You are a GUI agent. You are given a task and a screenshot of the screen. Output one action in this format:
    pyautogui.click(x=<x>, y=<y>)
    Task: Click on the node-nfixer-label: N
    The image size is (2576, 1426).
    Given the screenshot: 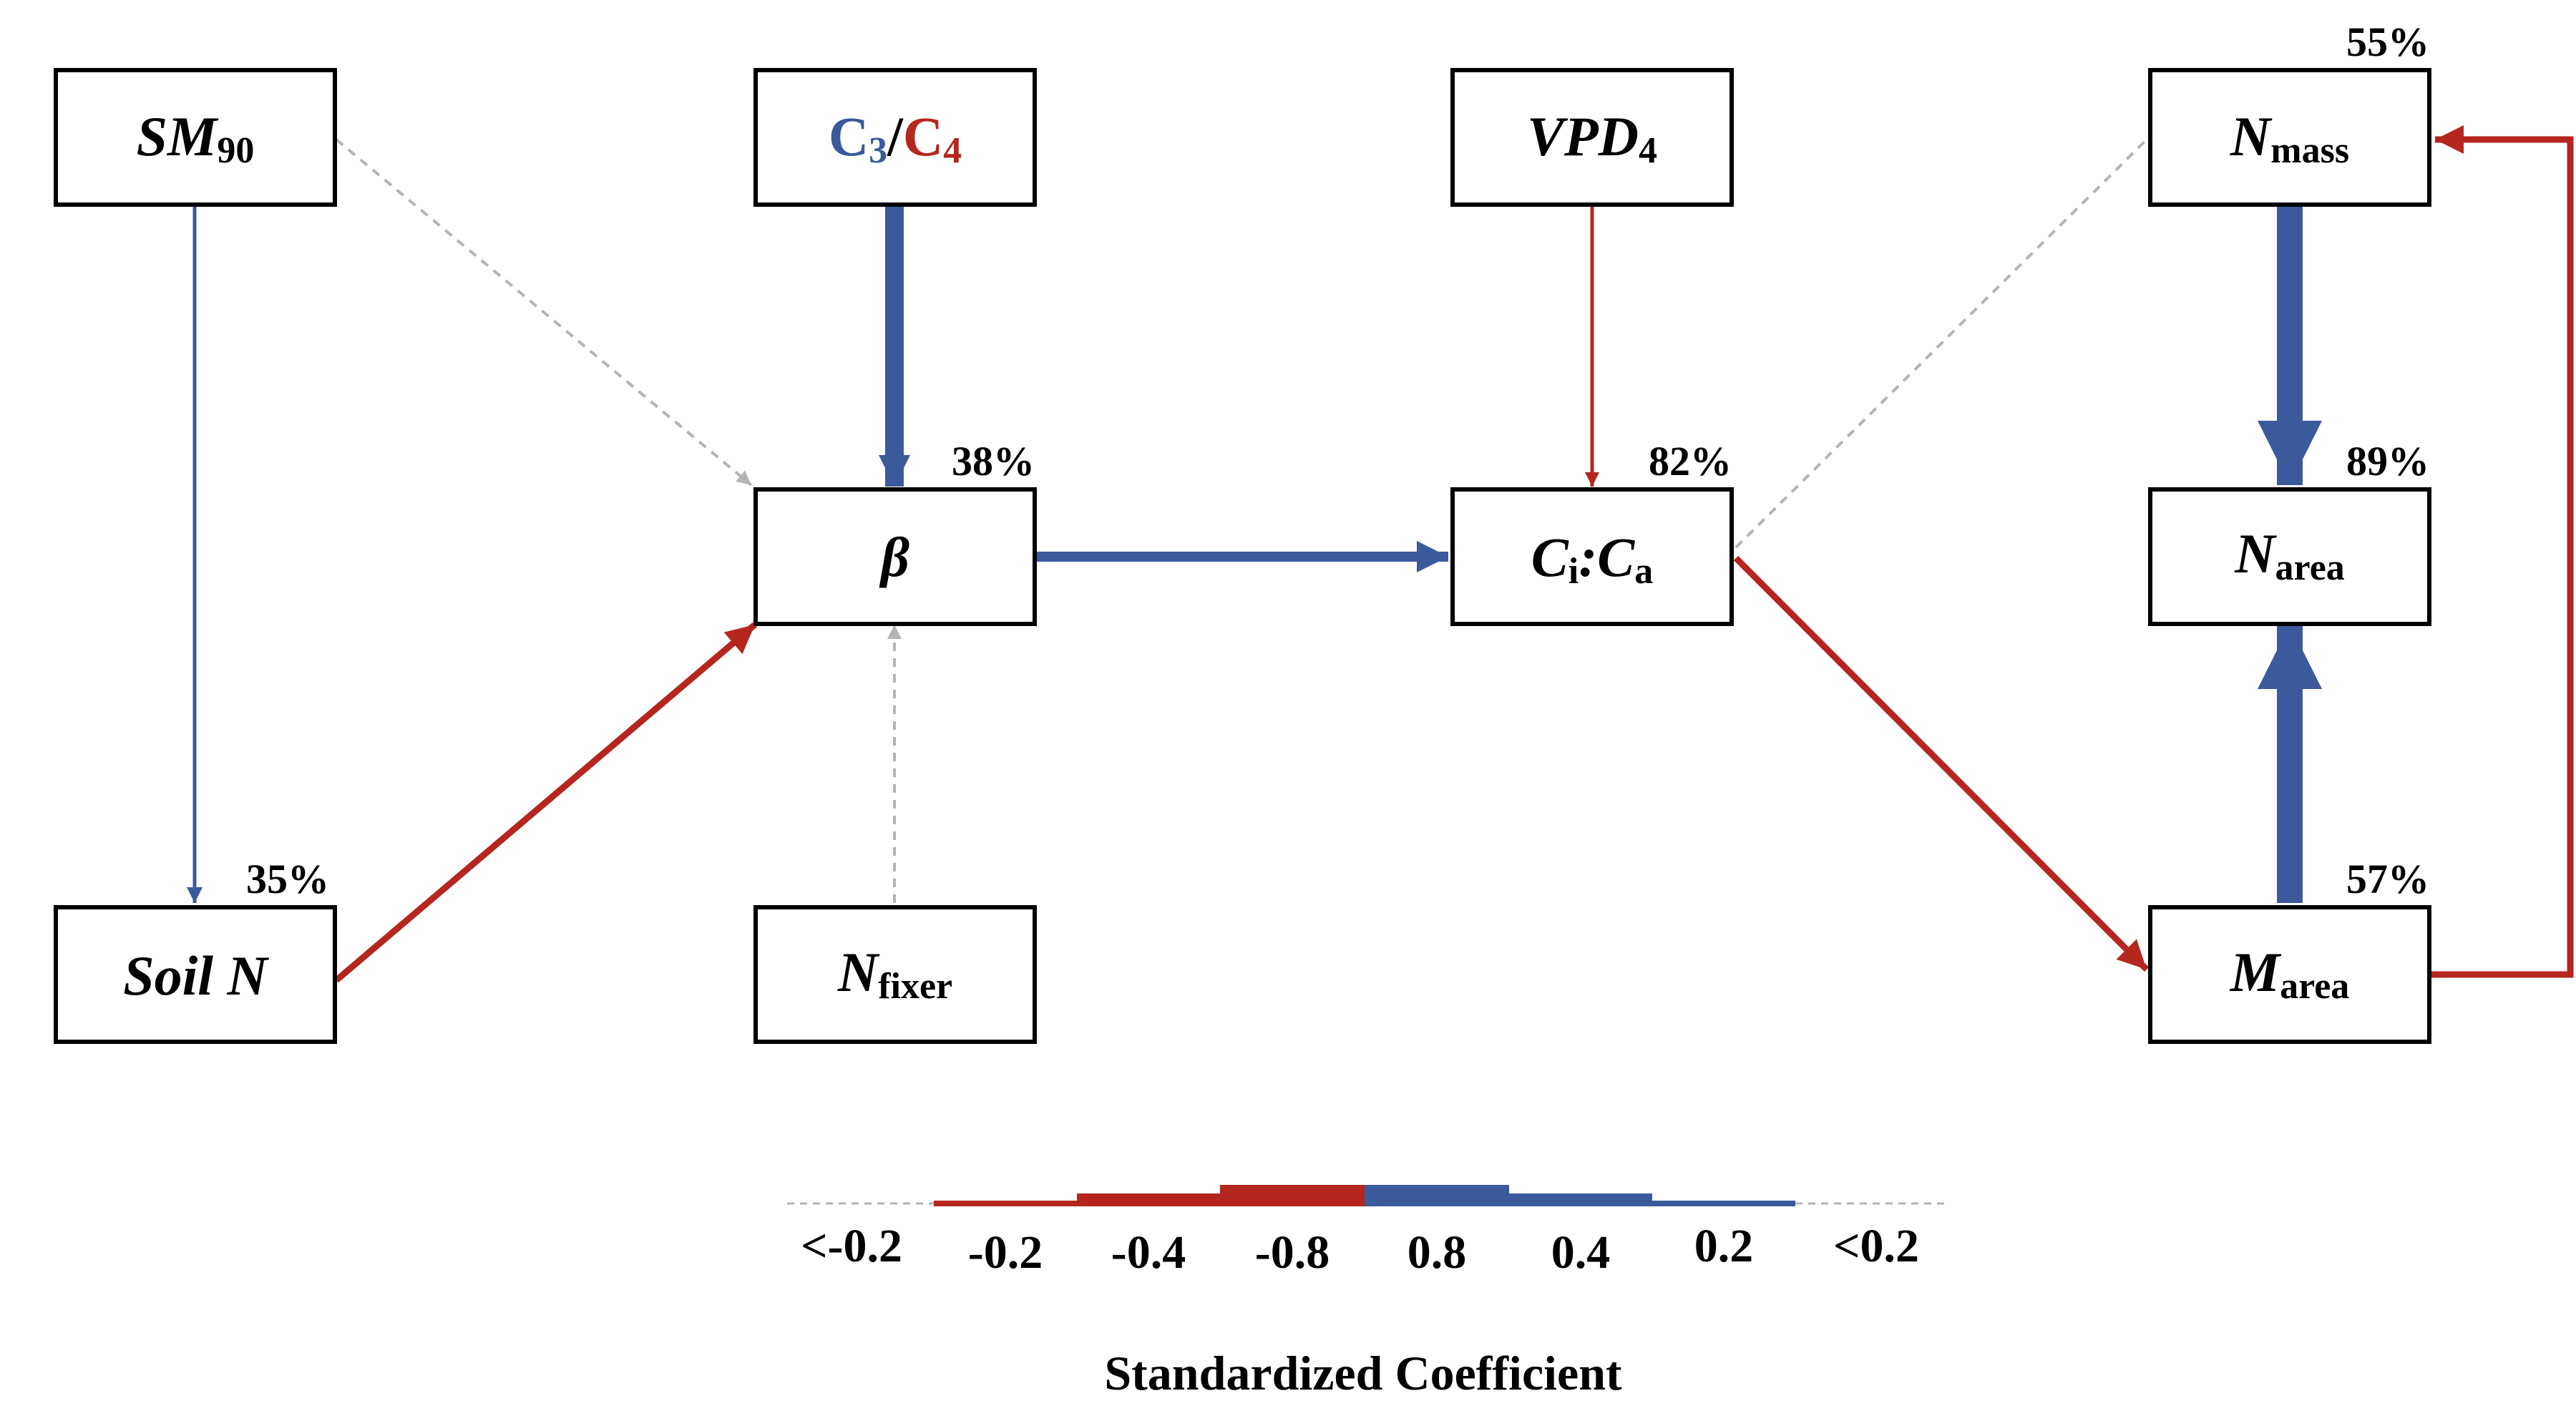 What is the action you would take?
    pyautogui.click(x=858, y=972)
    